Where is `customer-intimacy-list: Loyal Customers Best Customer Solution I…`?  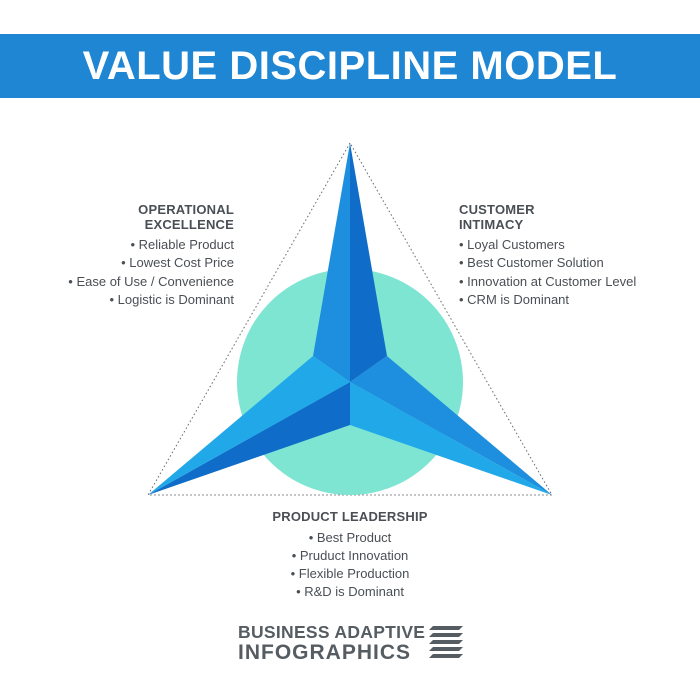
customer-intimacy-list: Loyal Customers Best Customer Solution I… is located at coordinates (547, 272).